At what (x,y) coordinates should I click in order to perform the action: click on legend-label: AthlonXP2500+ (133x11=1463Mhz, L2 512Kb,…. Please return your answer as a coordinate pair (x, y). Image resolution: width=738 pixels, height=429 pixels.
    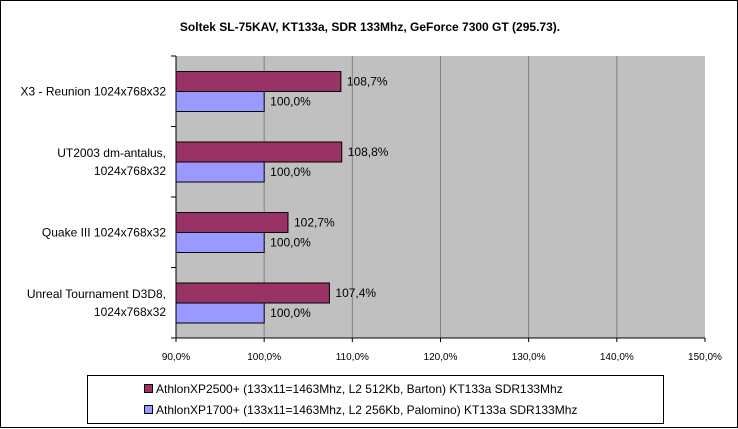
    Looking at the image, I should click on (359, 389).